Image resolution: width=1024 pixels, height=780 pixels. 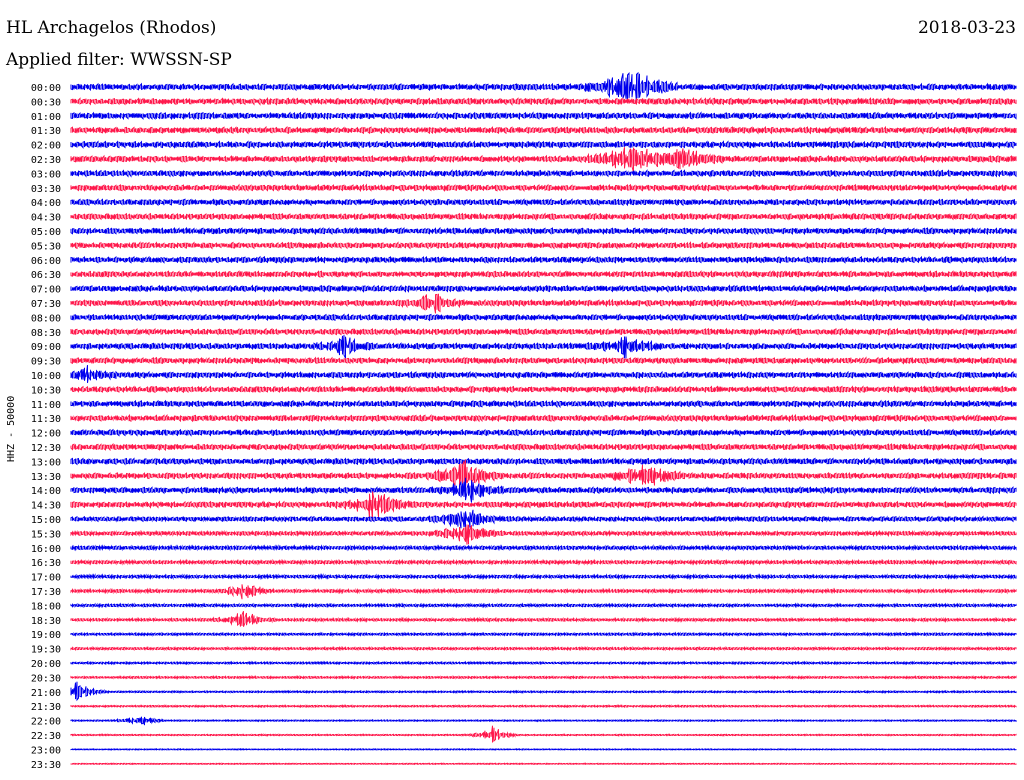 I want to click on time-tick-label: 00:30, so click(x=46, y=102).